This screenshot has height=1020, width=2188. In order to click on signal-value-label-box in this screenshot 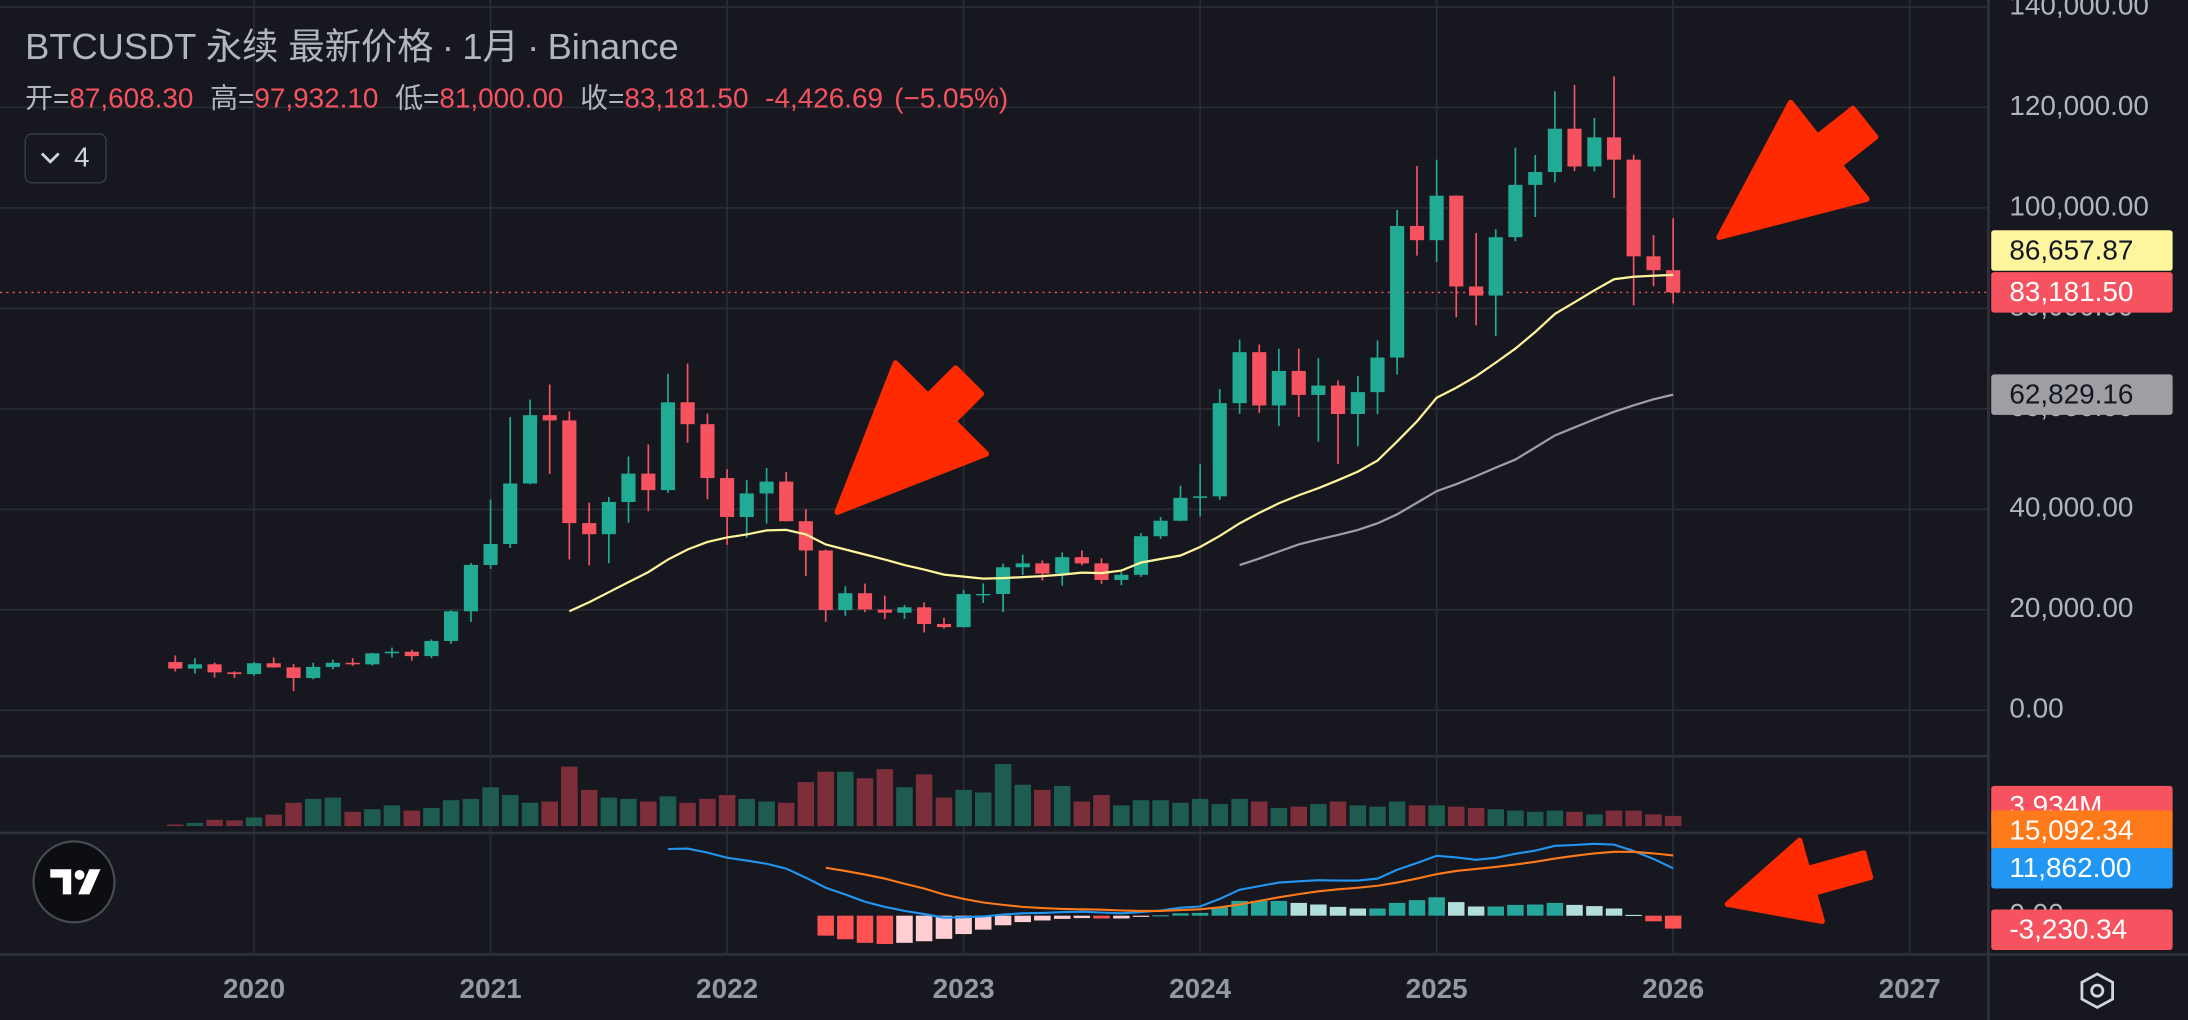, I will do `click(2082, 830)`.